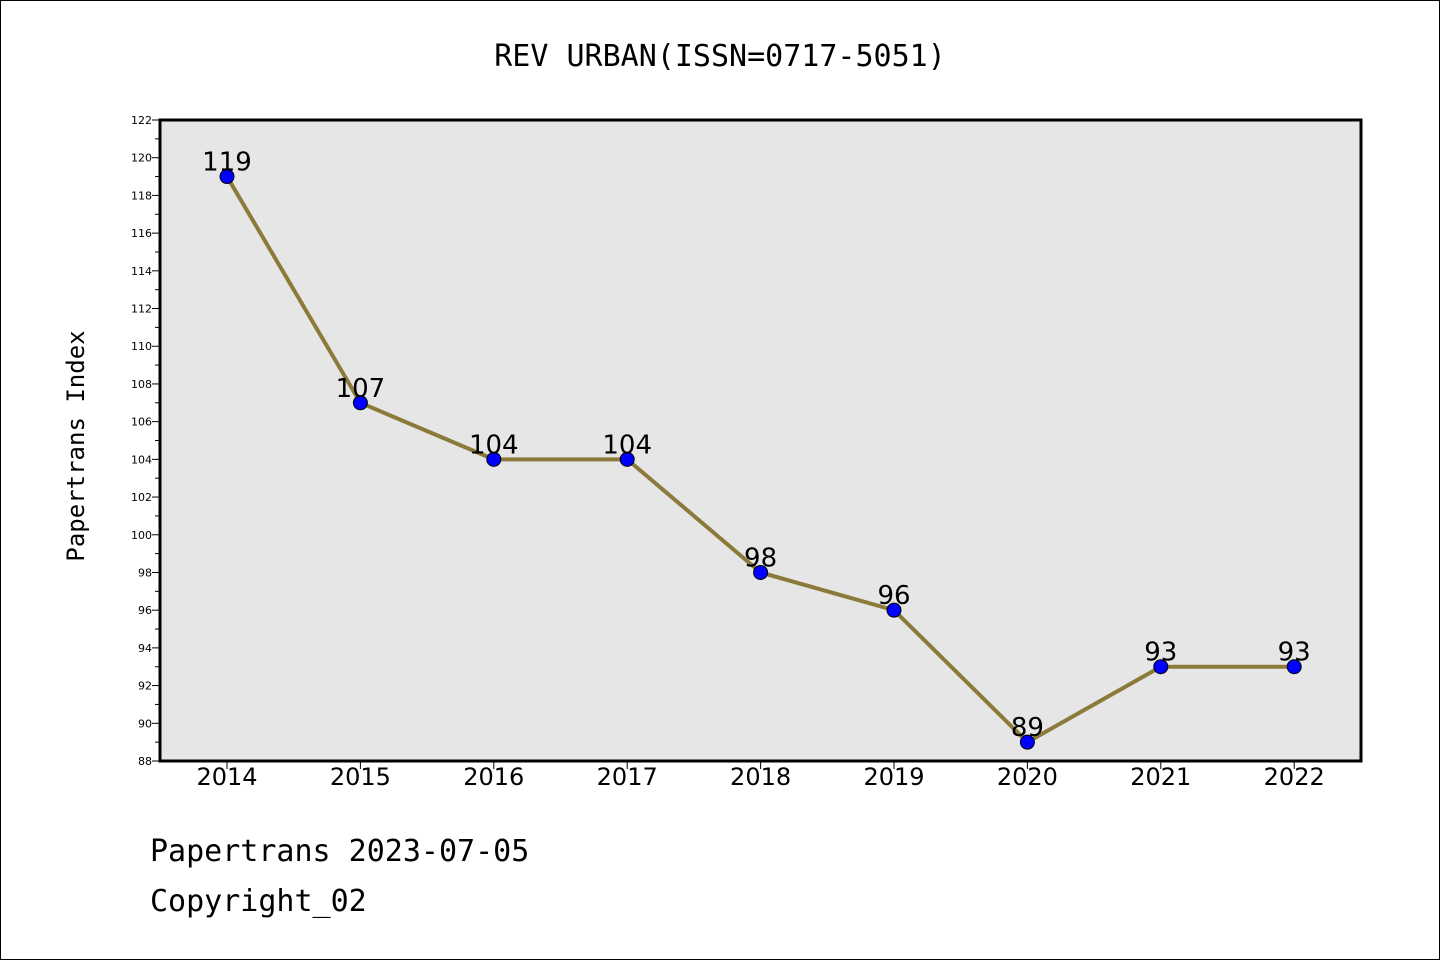 Image resolution: width=1440 pixels, height=960 pixels. What do you see at coordinates (145, 648) in the screenshot?
I see `y-tick-label: 94` at bounding box center [145, 648].